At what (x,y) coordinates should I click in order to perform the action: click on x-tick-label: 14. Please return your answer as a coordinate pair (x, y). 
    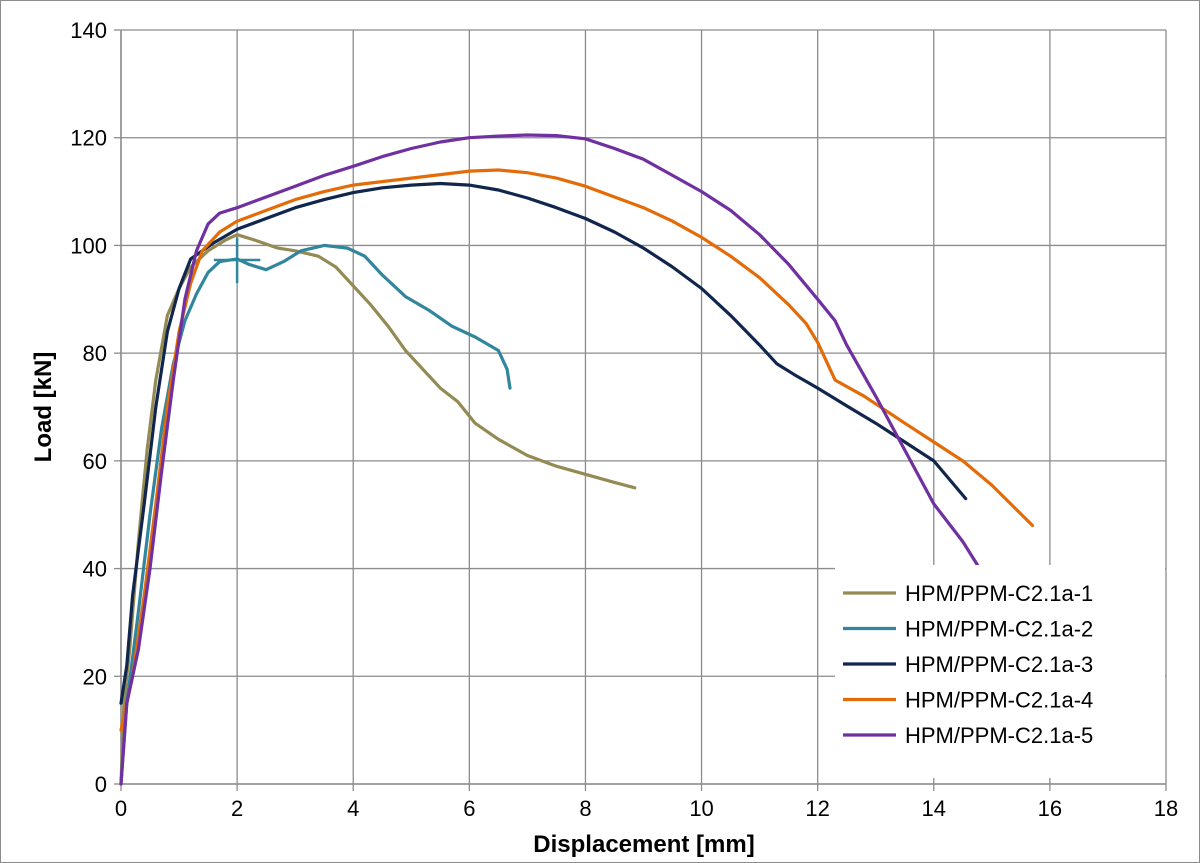
    Looking at the image, I should click on (934, 808).